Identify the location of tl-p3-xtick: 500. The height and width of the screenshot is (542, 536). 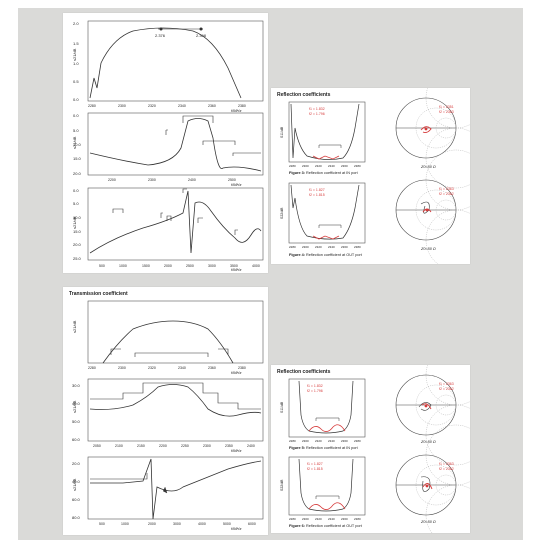
(102, 266).